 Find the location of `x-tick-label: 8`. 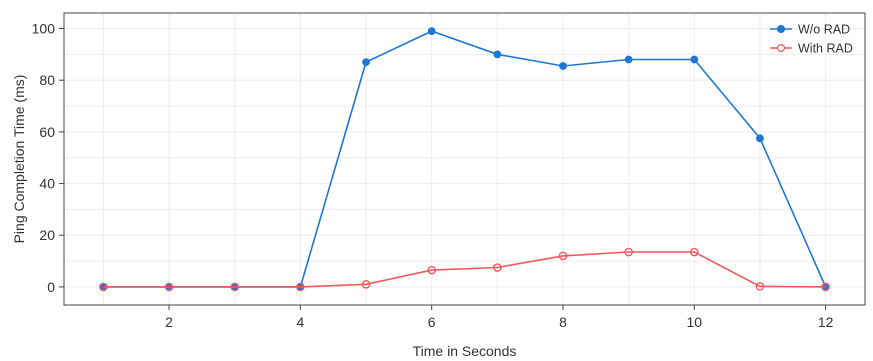

x-tick-label: 8 is located at coordinates (563, 322).